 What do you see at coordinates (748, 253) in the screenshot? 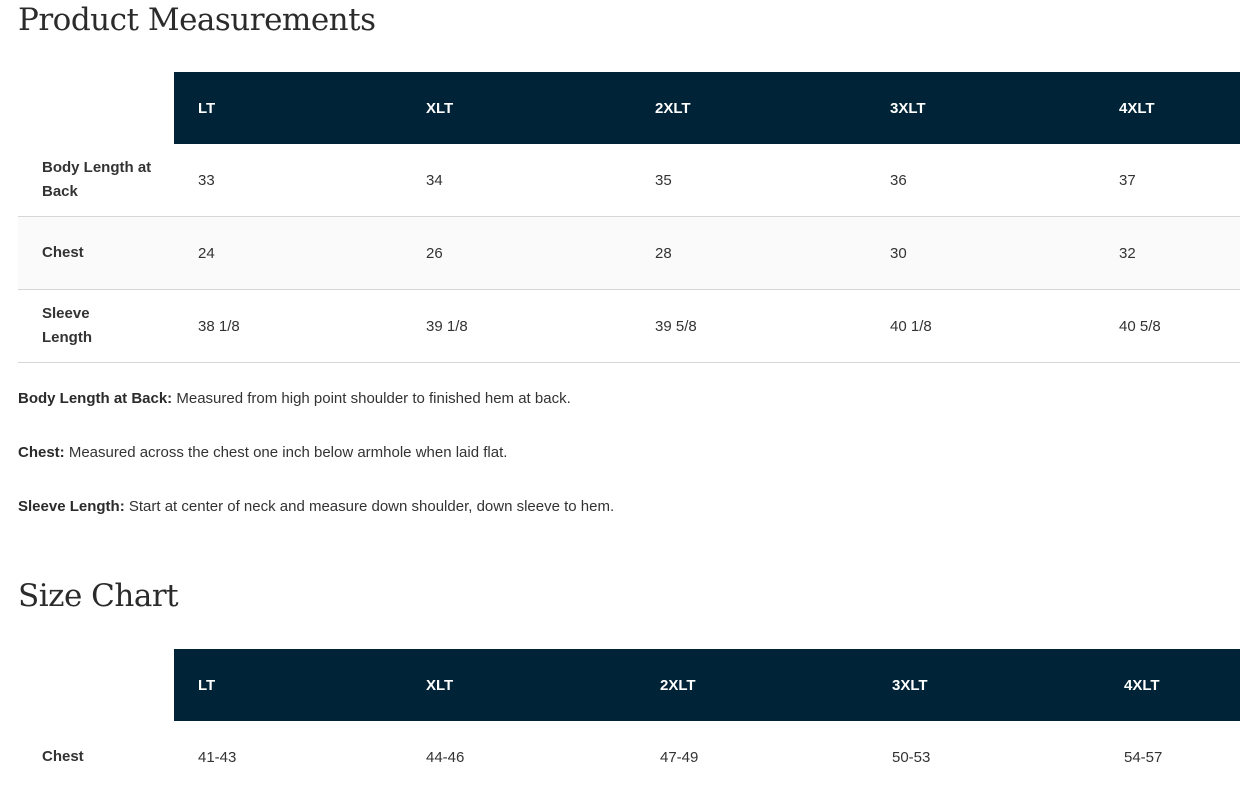
I see `table-cell: 28` at bounding box center [748, 253].